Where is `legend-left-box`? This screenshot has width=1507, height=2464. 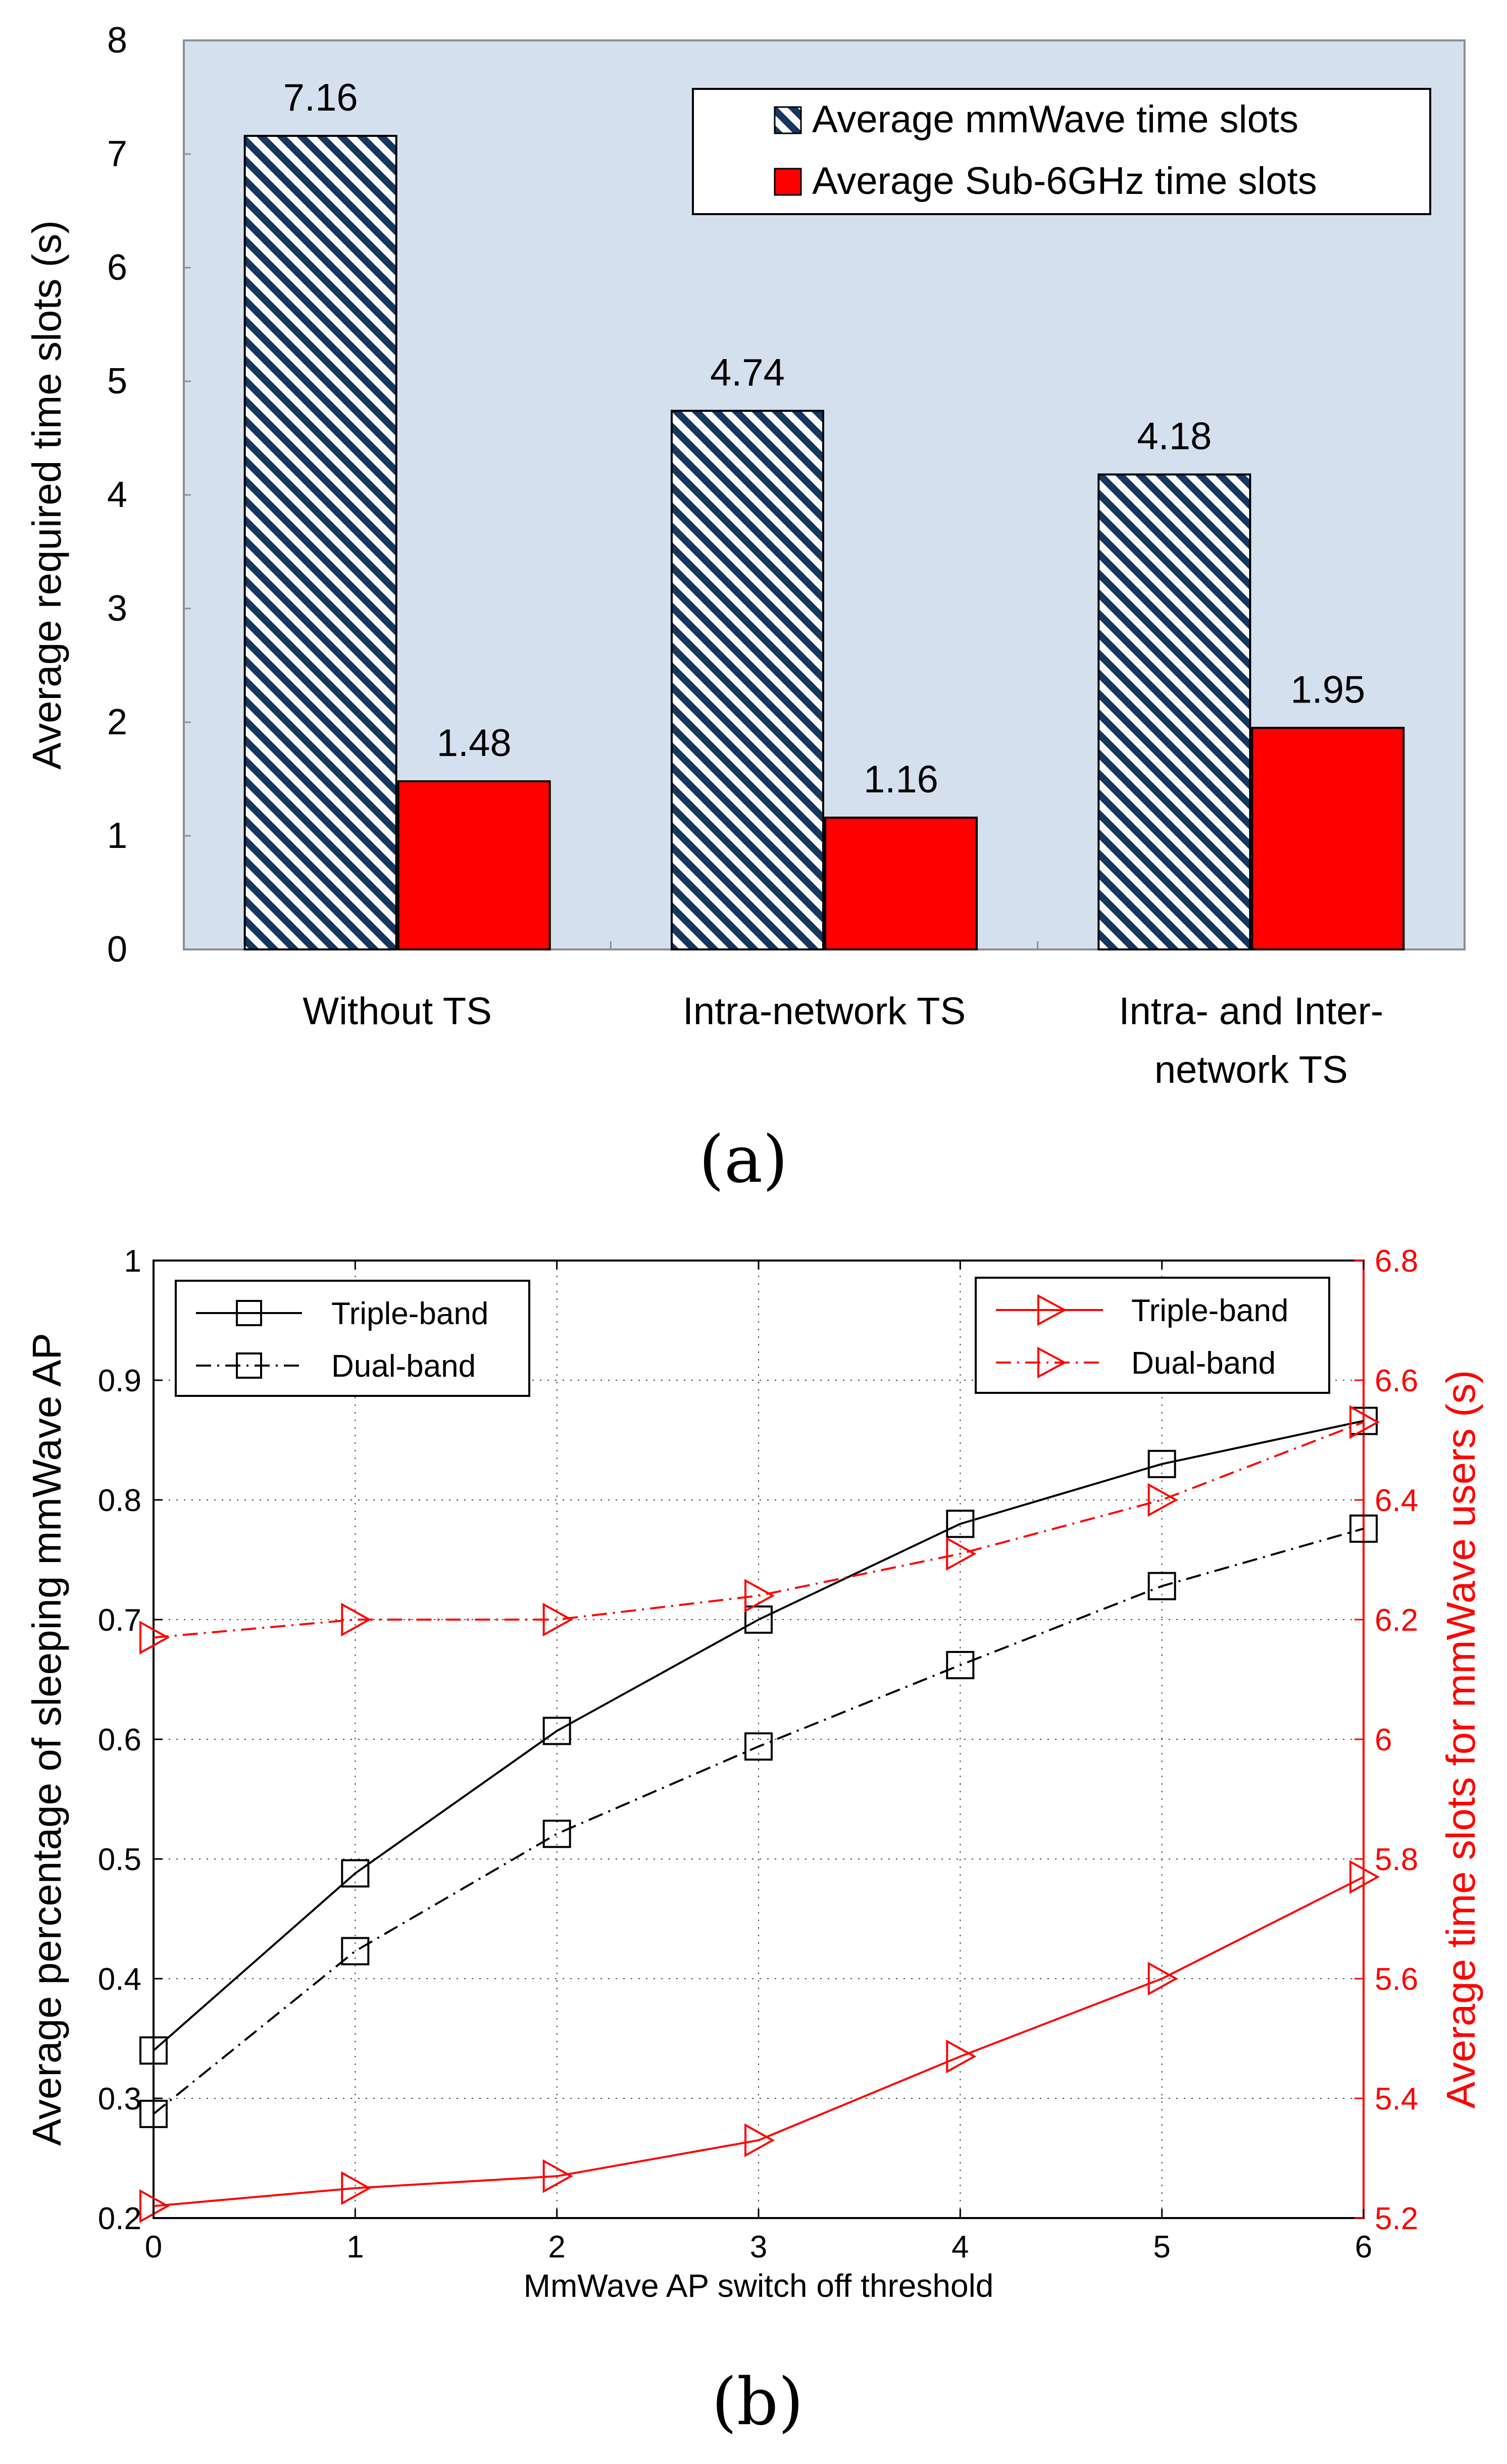
legend-left-box is located at coordinates (352, 1338).